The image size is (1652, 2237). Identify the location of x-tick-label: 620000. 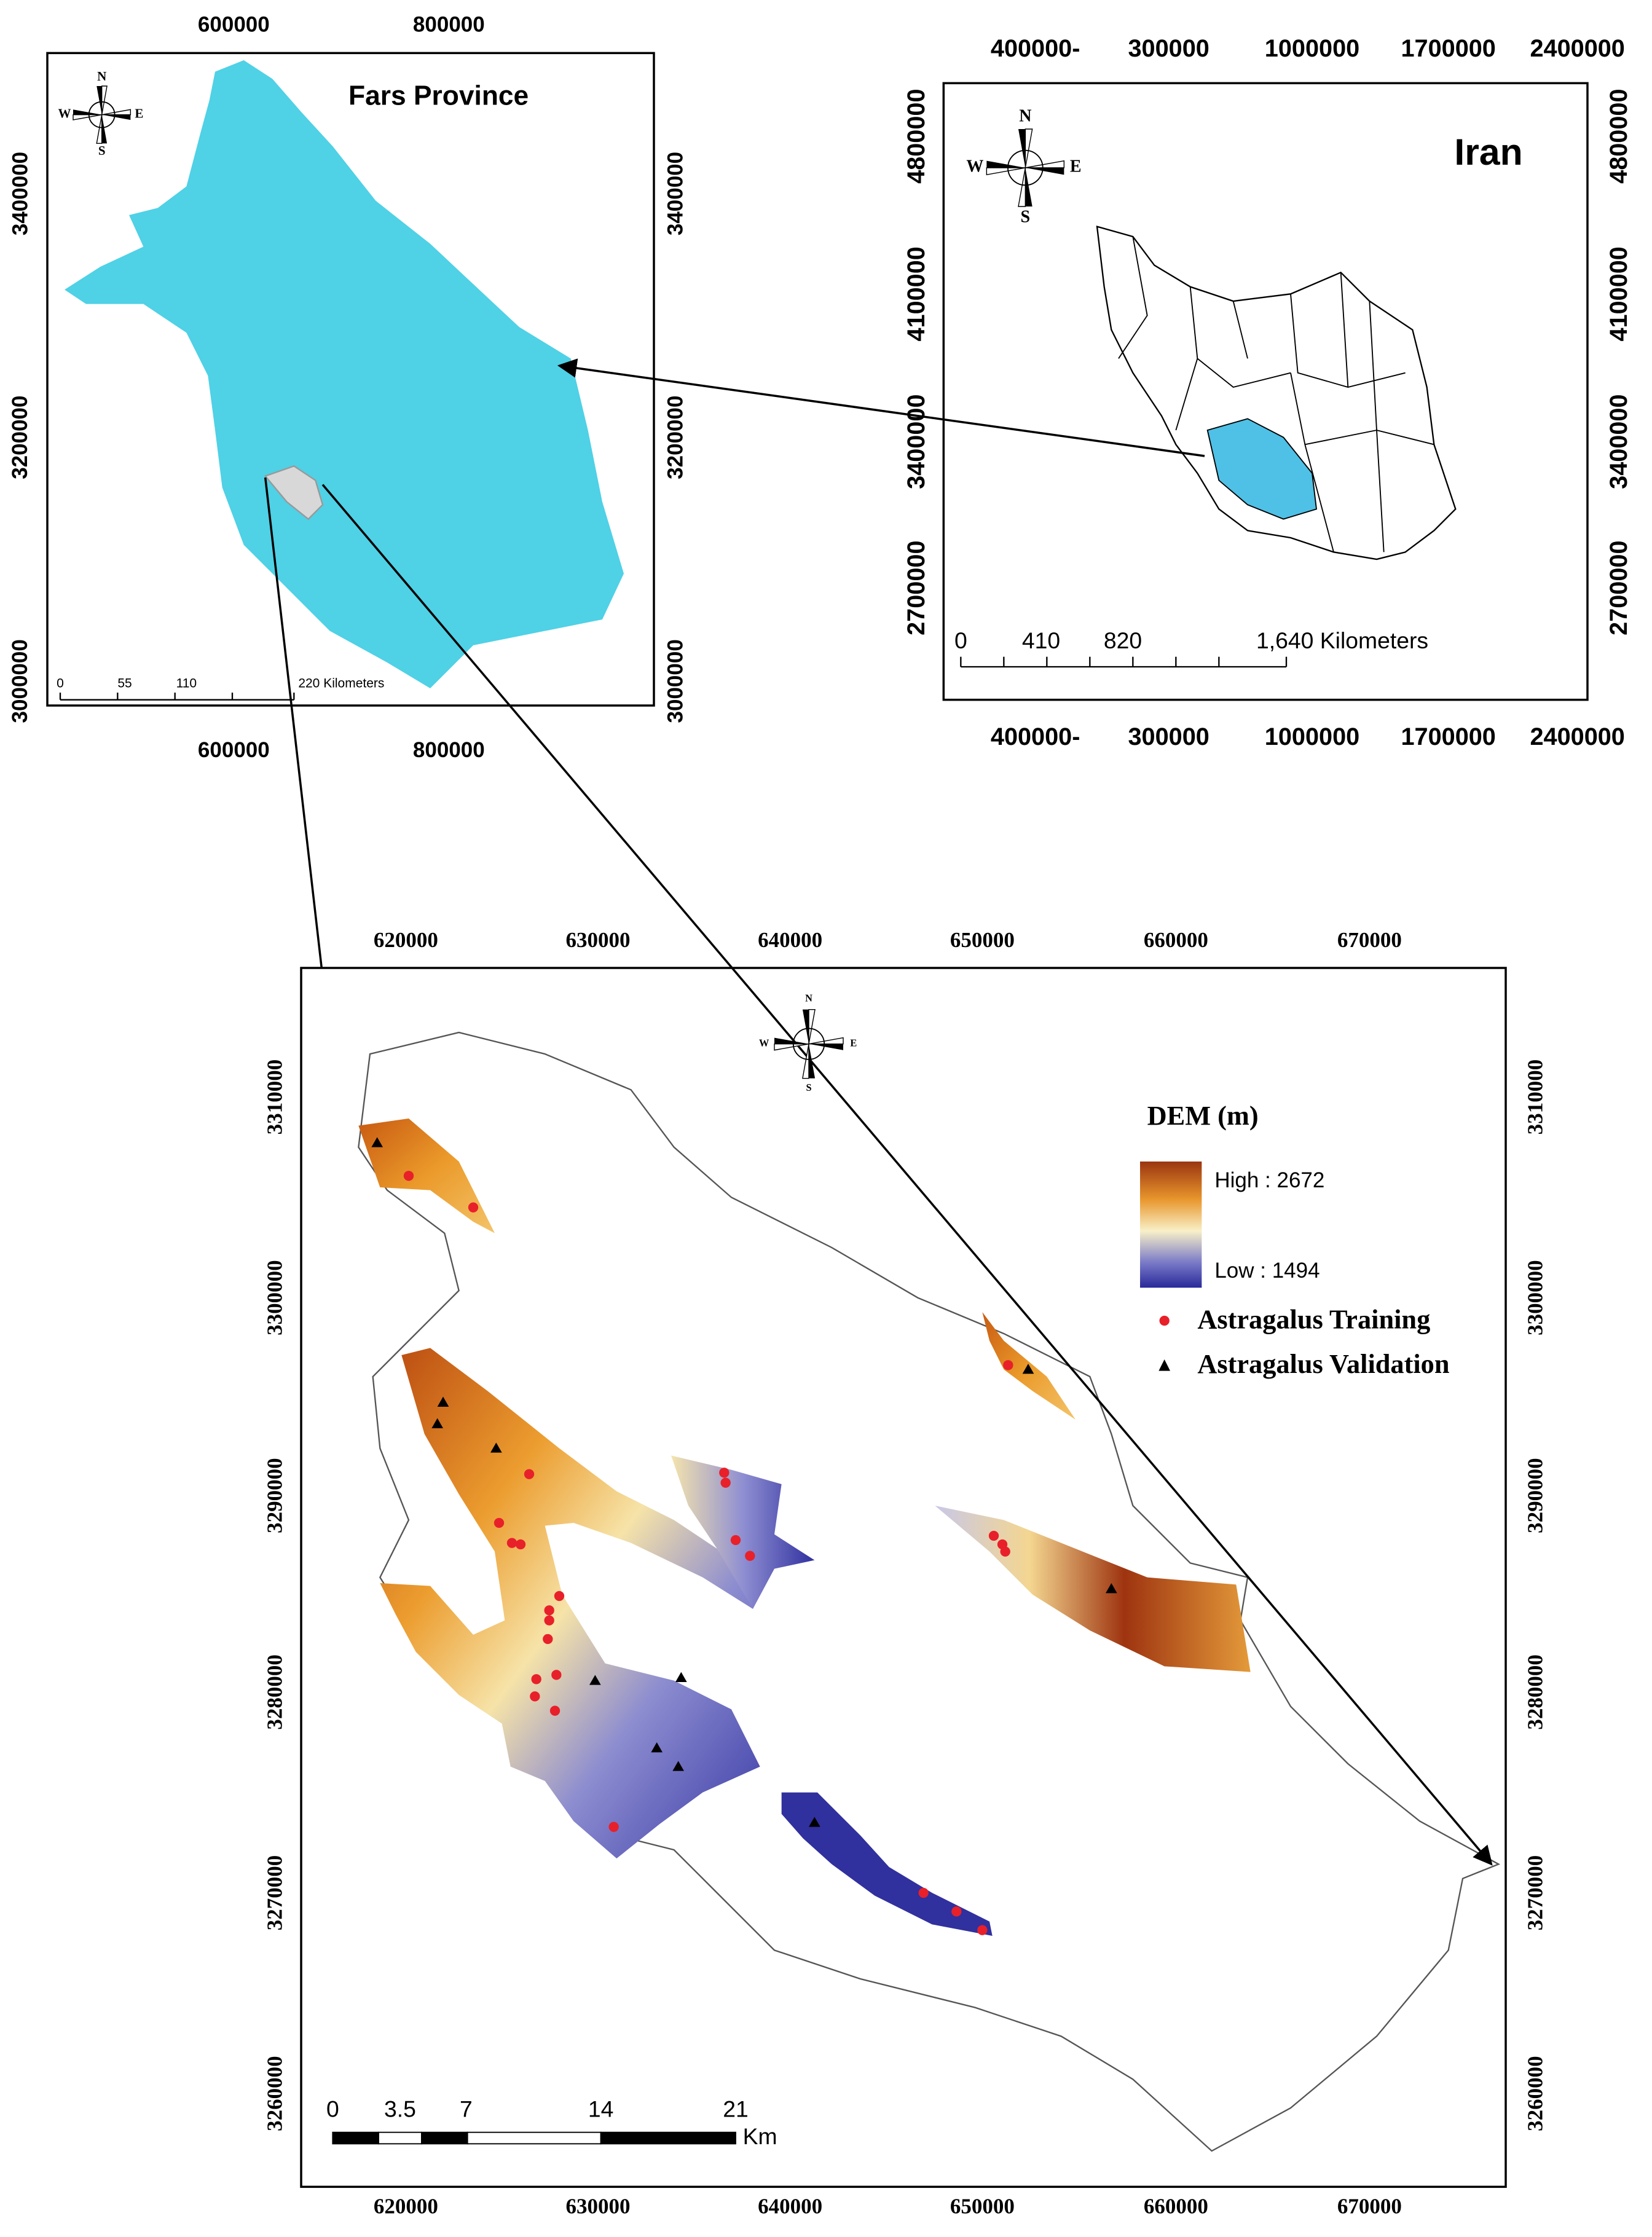
(406, 2206).